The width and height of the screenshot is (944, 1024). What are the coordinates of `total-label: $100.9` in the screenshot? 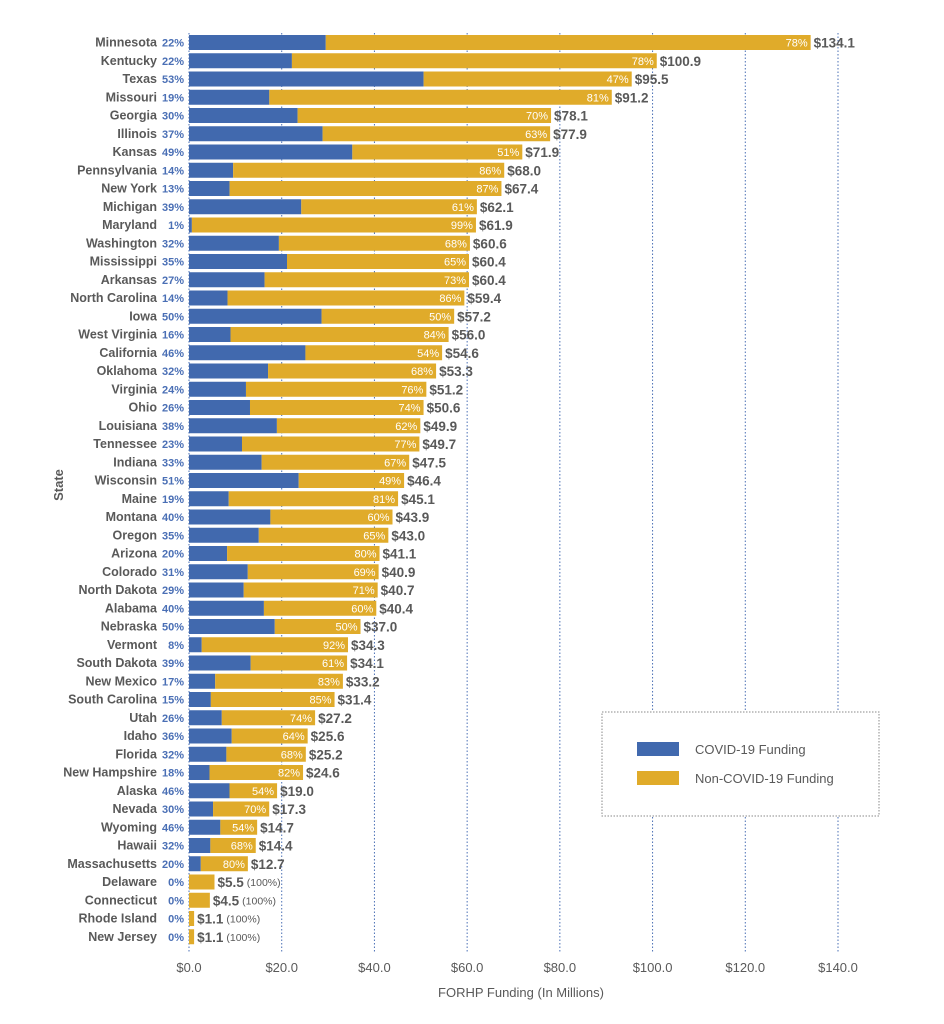 It's located at (680, 61).